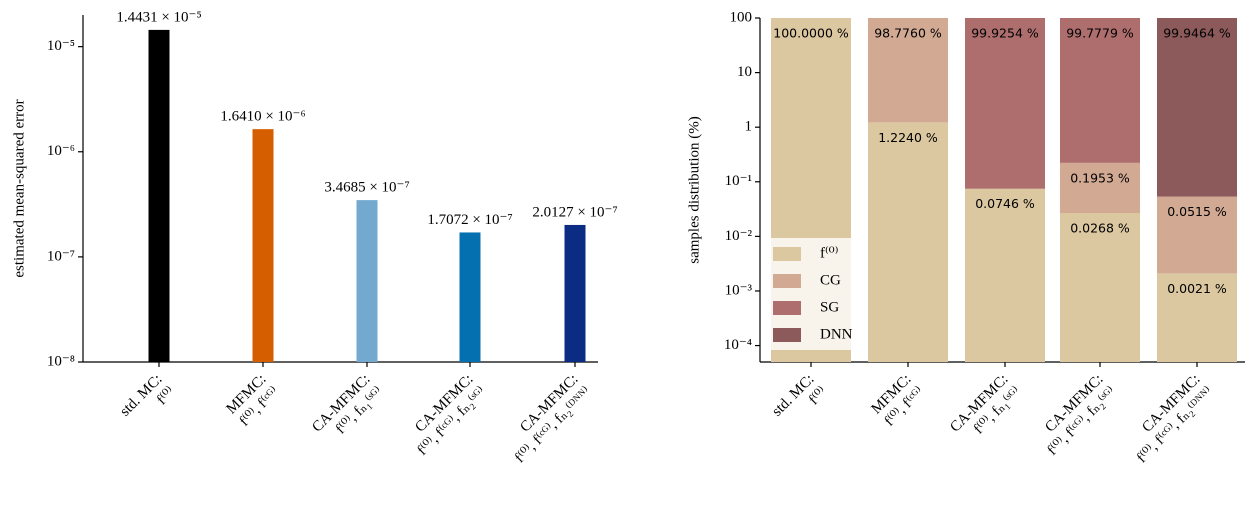 Image resolution: width=1255 pixels, height=512 pixels. What do you see at coordinates (61, 151) in the screenshot?
I see `y-tick-label: 10⁻⁶` at bounding box center [61, 151].